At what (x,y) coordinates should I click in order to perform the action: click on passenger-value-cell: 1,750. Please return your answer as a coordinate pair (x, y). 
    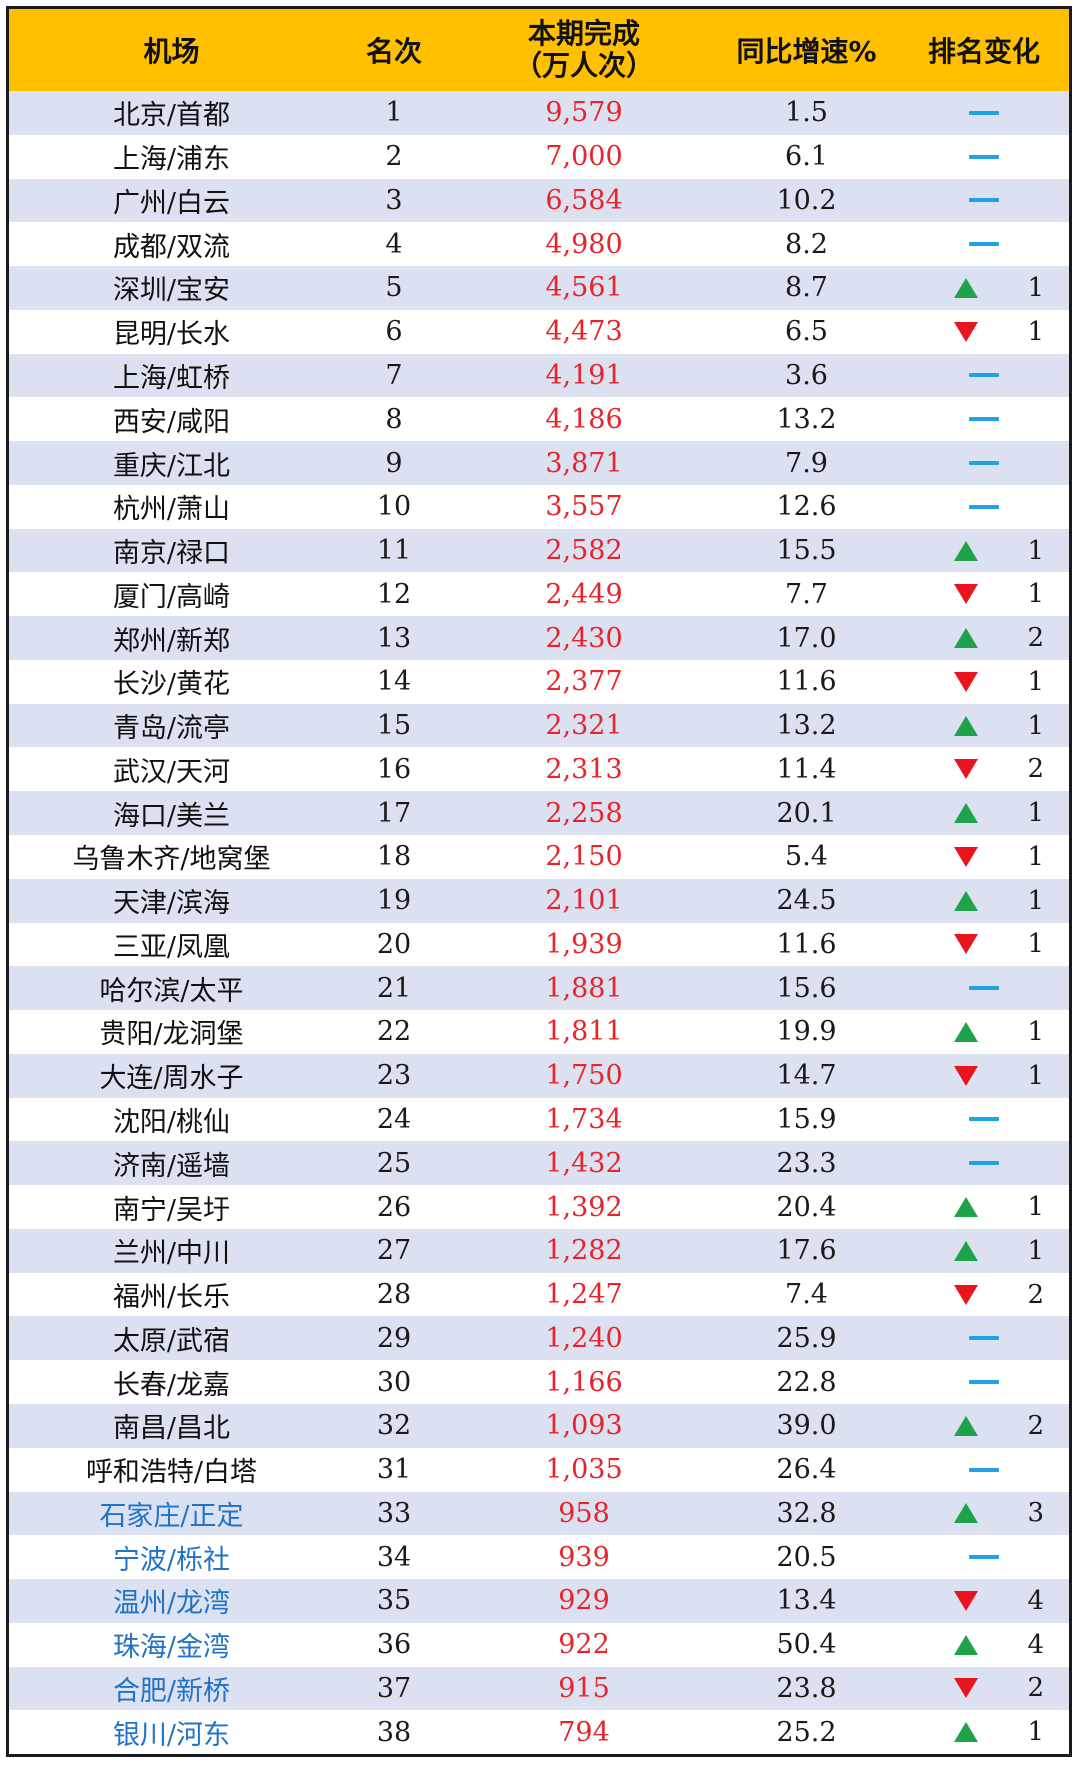
    Looking at the image, I should click on (584, 1076).